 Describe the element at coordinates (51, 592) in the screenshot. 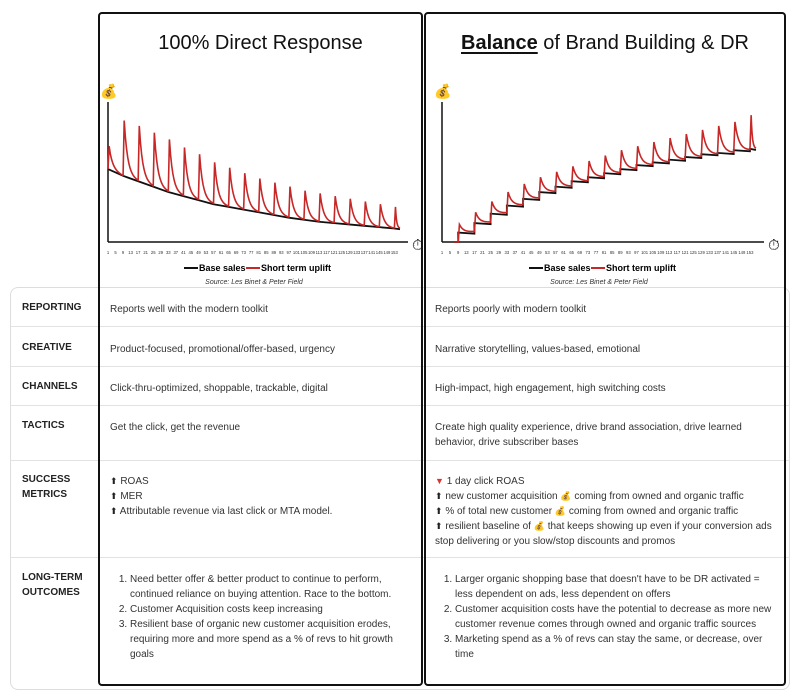

I see `label-line: OUTCOMES` at that location.